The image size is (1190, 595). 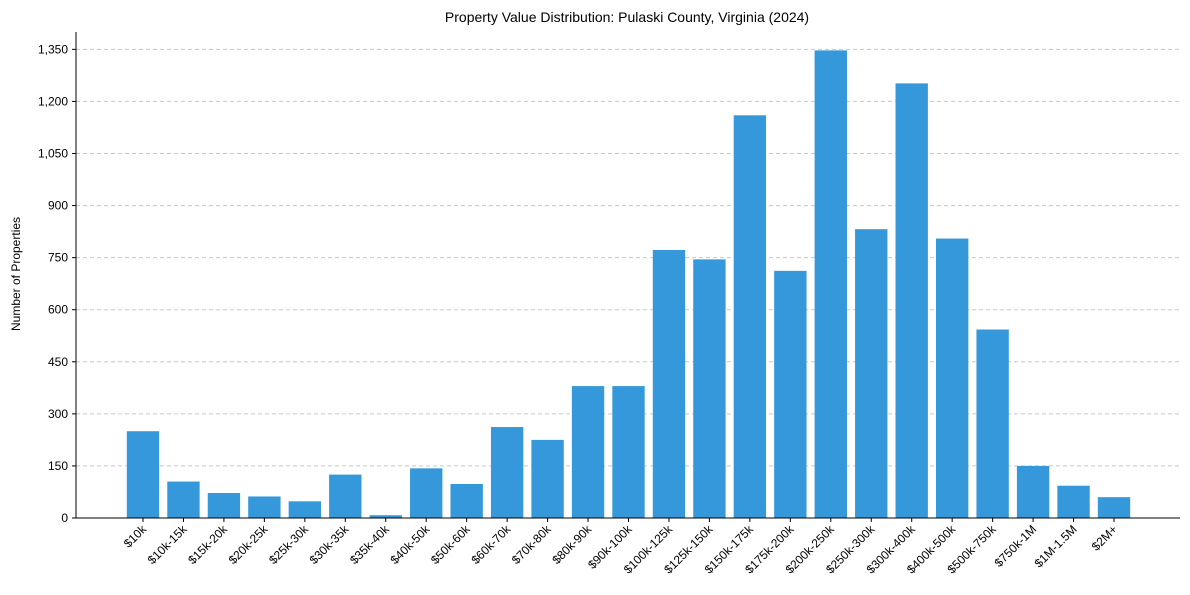 What do you see at coordinates (16, 274) in the screenshot?
I see `y-axis-label: Number of Properties` at bounding box center [16, 274].